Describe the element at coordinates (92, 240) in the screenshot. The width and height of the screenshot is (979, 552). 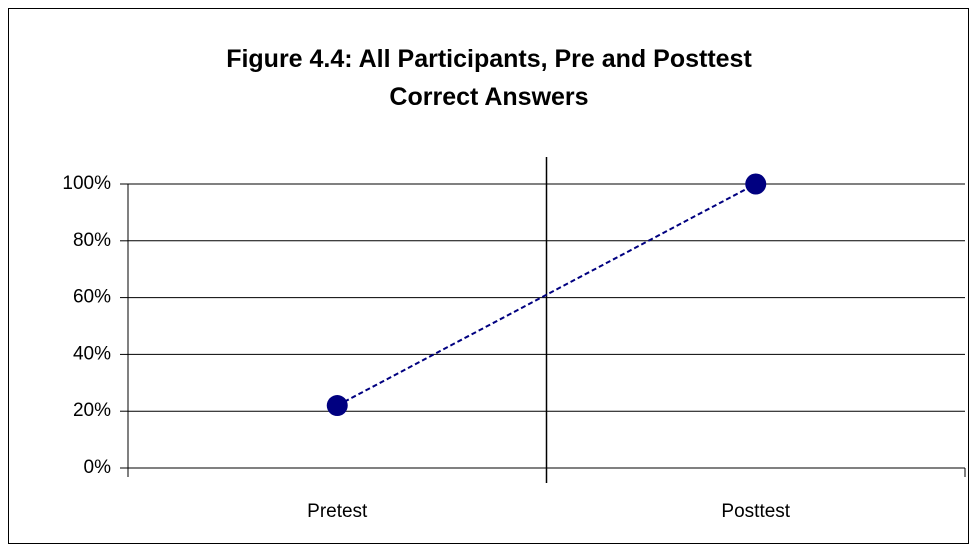
I see `y-tick-label: 80%` at that location.